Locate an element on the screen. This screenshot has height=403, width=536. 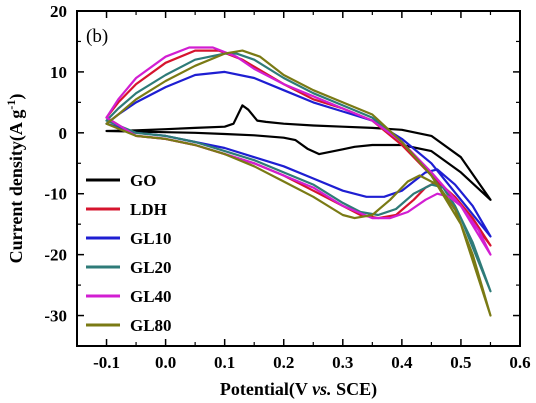
legend-label-gl20: GL20 is located at coordinates (151, 267).